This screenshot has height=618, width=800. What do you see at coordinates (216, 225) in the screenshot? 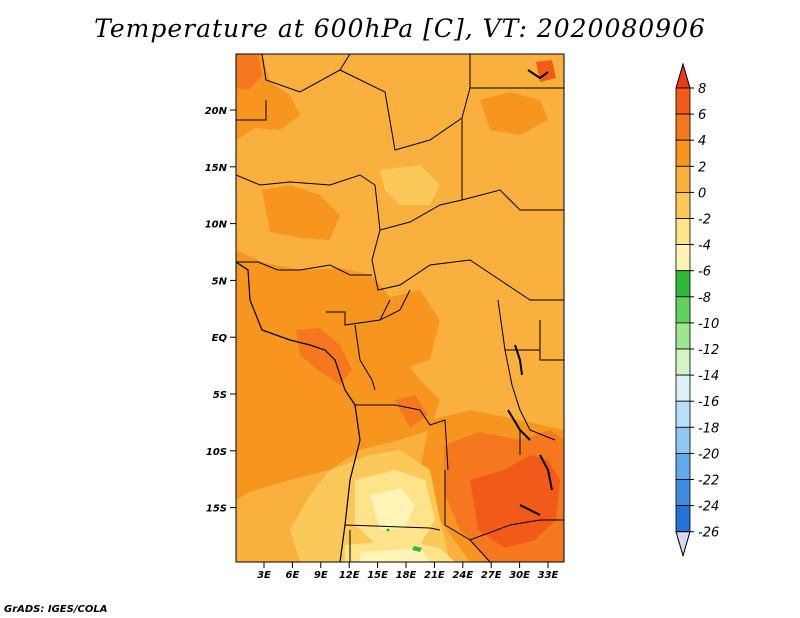
I see `y-tick-label: 10N` at bounding box center [216, 225].